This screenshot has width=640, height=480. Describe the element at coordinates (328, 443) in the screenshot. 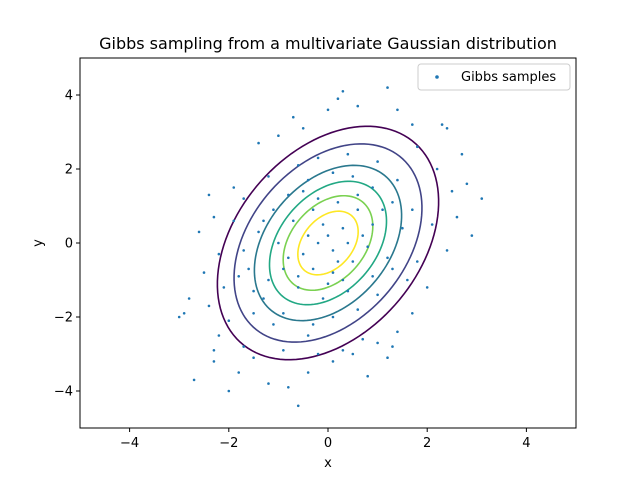

I see `x-tick-label: 0` at that location.